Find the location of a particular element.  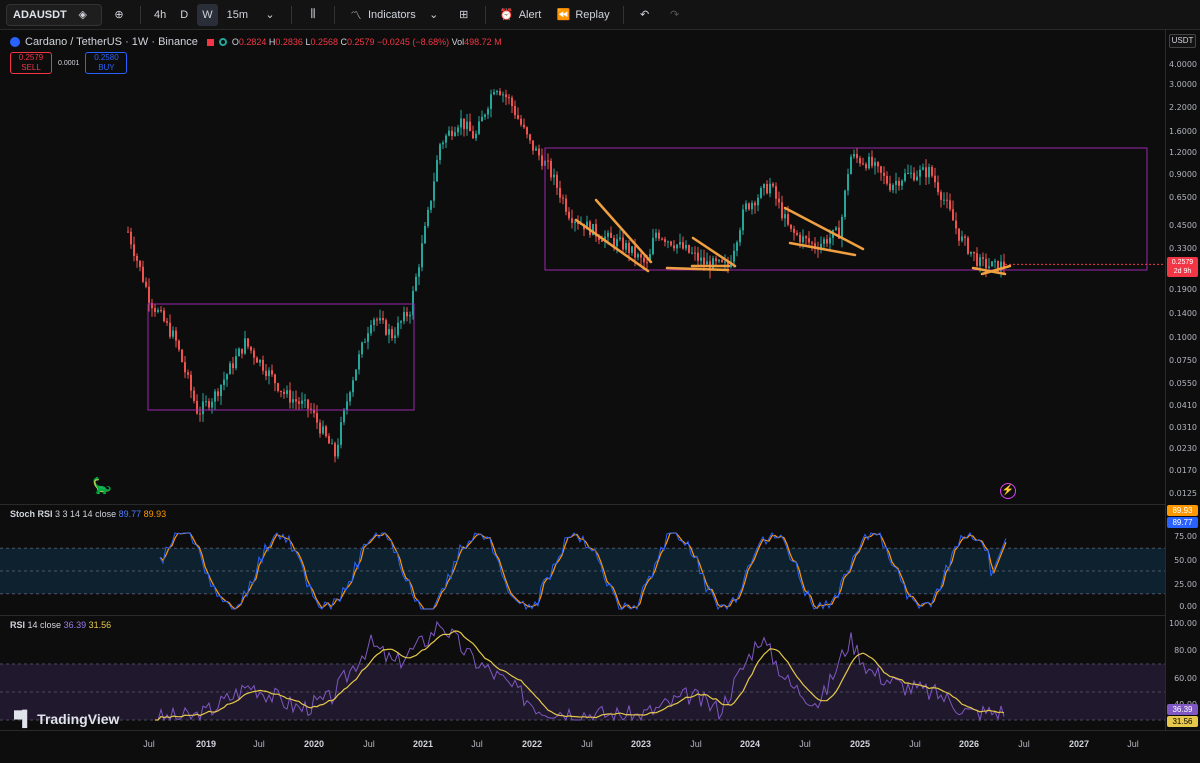

price-axis-label: 0.0550 is located at coordinates (1183, 383).